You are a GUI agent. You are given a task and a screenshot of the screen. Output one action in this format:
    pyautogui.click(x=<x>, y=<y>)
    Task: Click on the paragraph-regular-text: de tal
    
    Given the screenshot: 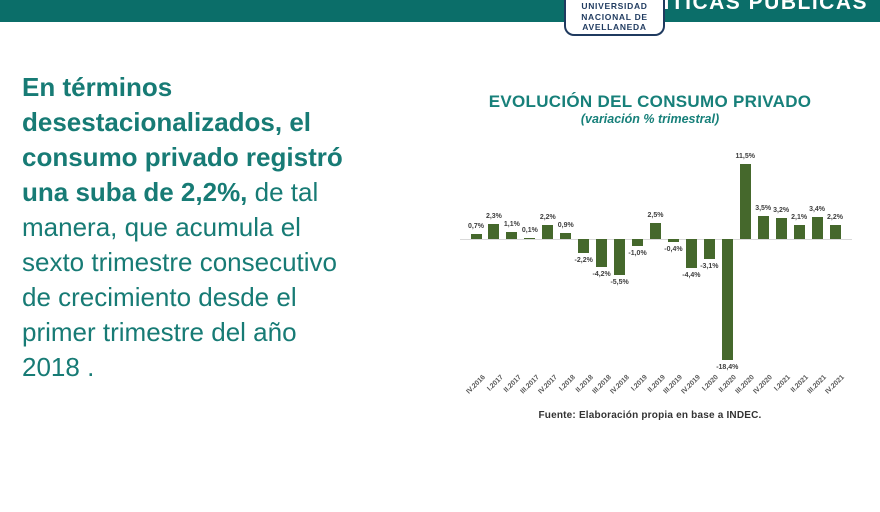 What is the action you would take?
    pyautogui.click(x=283, y=192)
    